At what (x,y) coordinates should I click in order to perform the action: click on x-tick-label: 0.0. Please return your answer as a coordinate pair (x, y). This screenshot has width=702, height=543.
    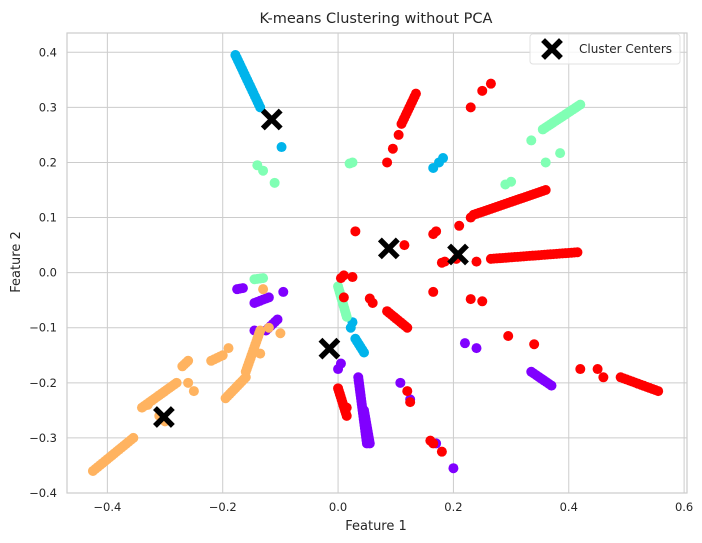
    Looking at the image, I should click on (338, 507).